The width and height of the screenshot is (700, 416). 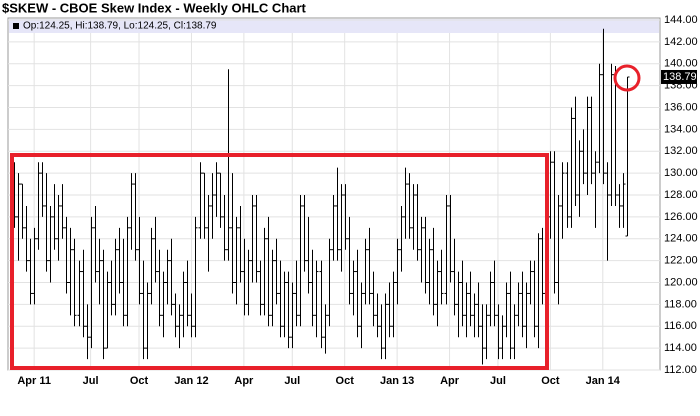 I want to click on y-tick-label: 130.00, so click(x=681, y=173).